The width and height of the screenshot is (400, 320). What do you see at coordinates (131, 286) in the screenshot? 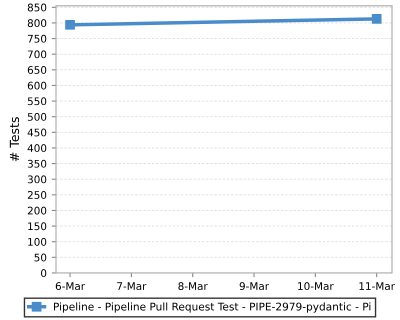
I see `x-tick-label: 7-Mar` at bounding box center [131, 286].